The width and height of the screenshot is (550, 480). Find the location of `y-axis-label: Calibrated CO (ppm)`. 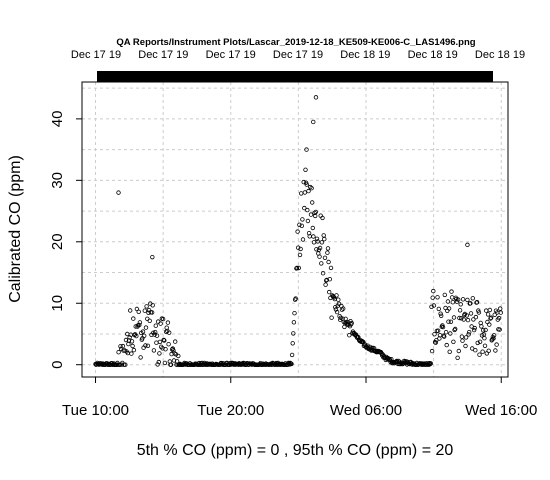

y-axis-label: Calibrated CO (ppm) is located at coordinates (15, 229).